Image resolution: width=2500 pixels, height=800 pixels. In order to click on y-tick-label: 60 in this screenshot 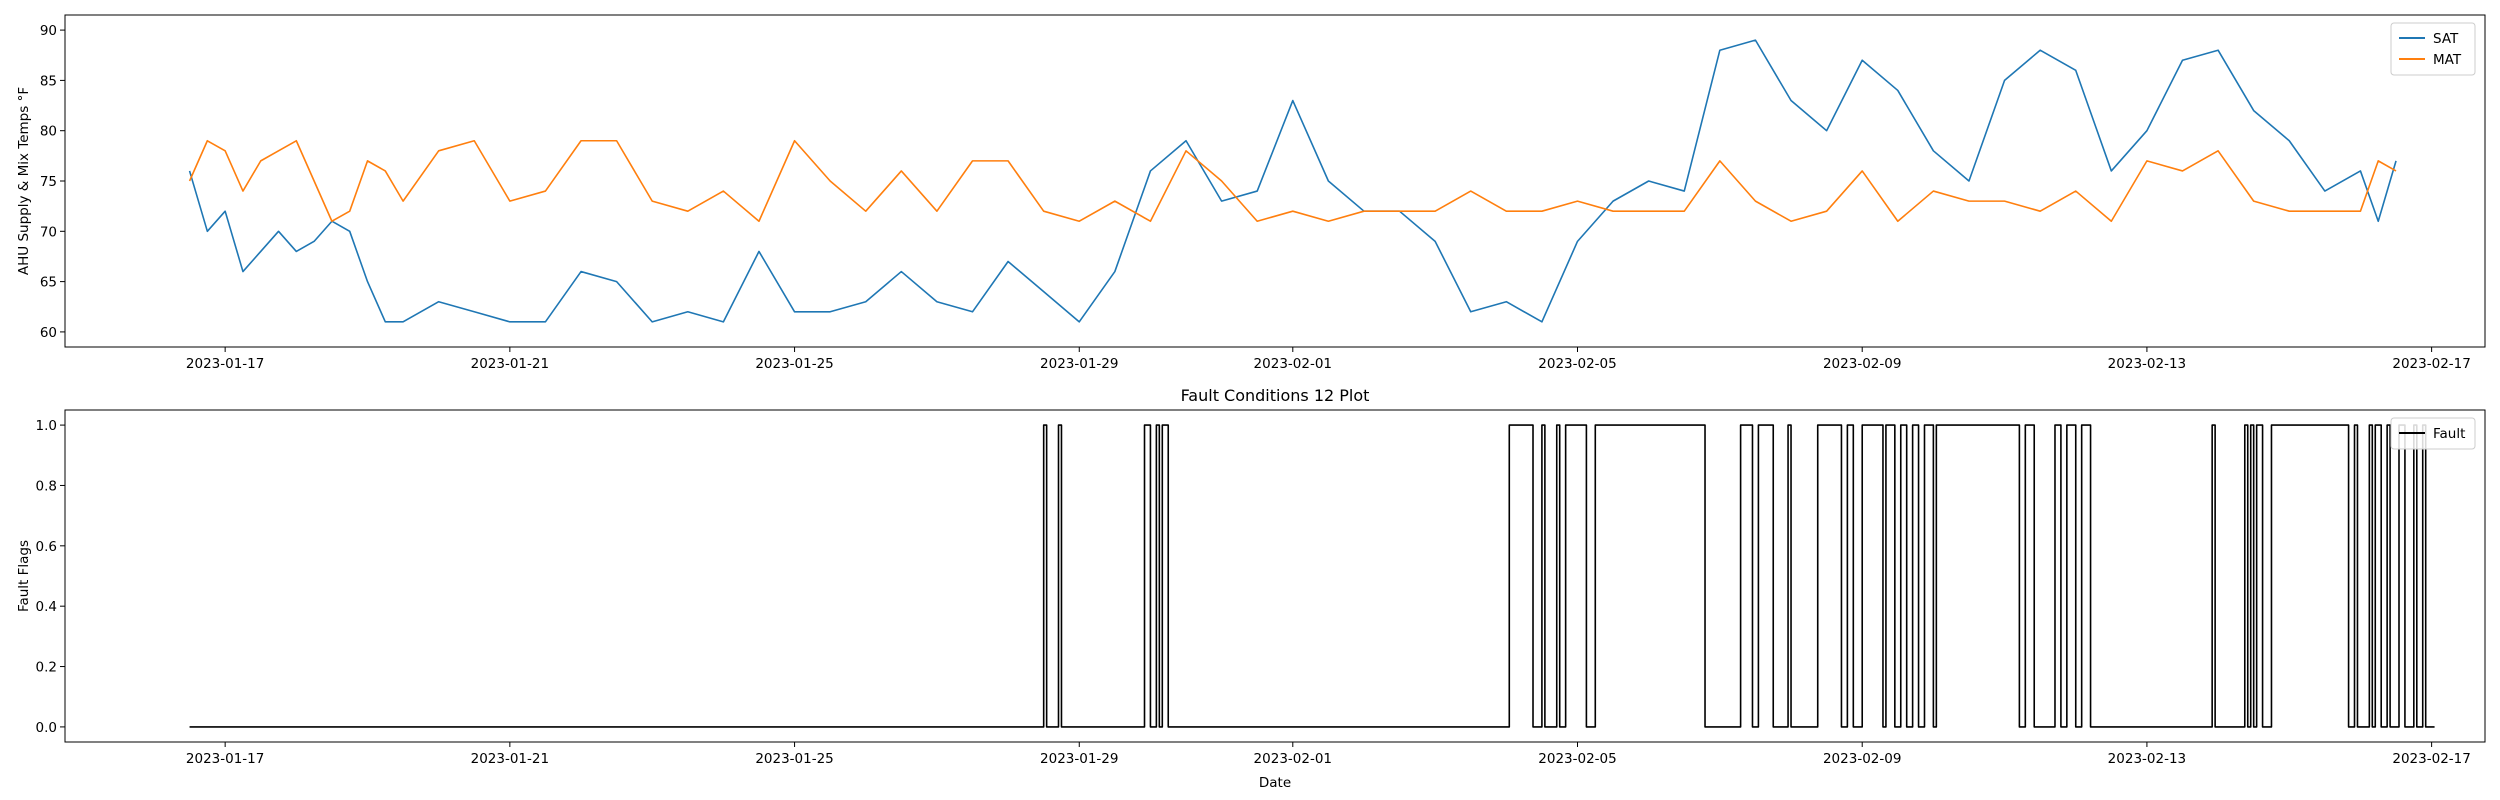, I will do `click(48, 333)`.